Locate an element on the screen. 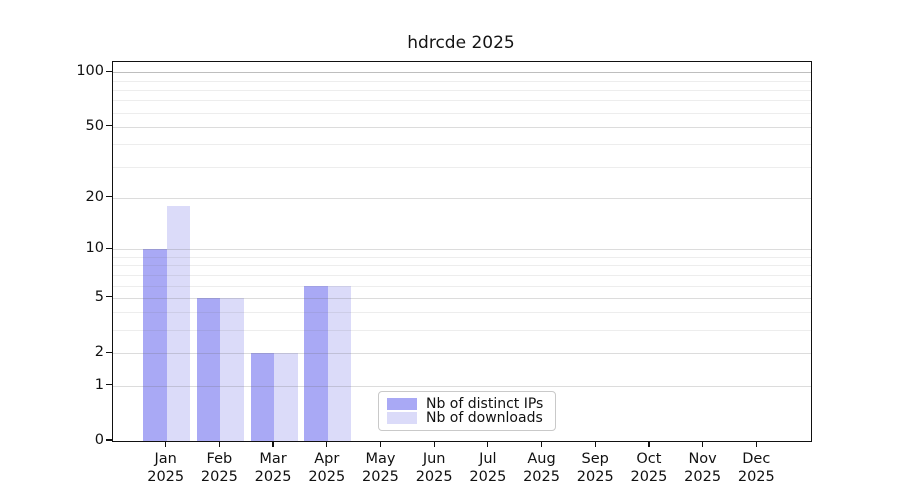  y-tick-label-5: 5 is located at coordinates (99, 296).